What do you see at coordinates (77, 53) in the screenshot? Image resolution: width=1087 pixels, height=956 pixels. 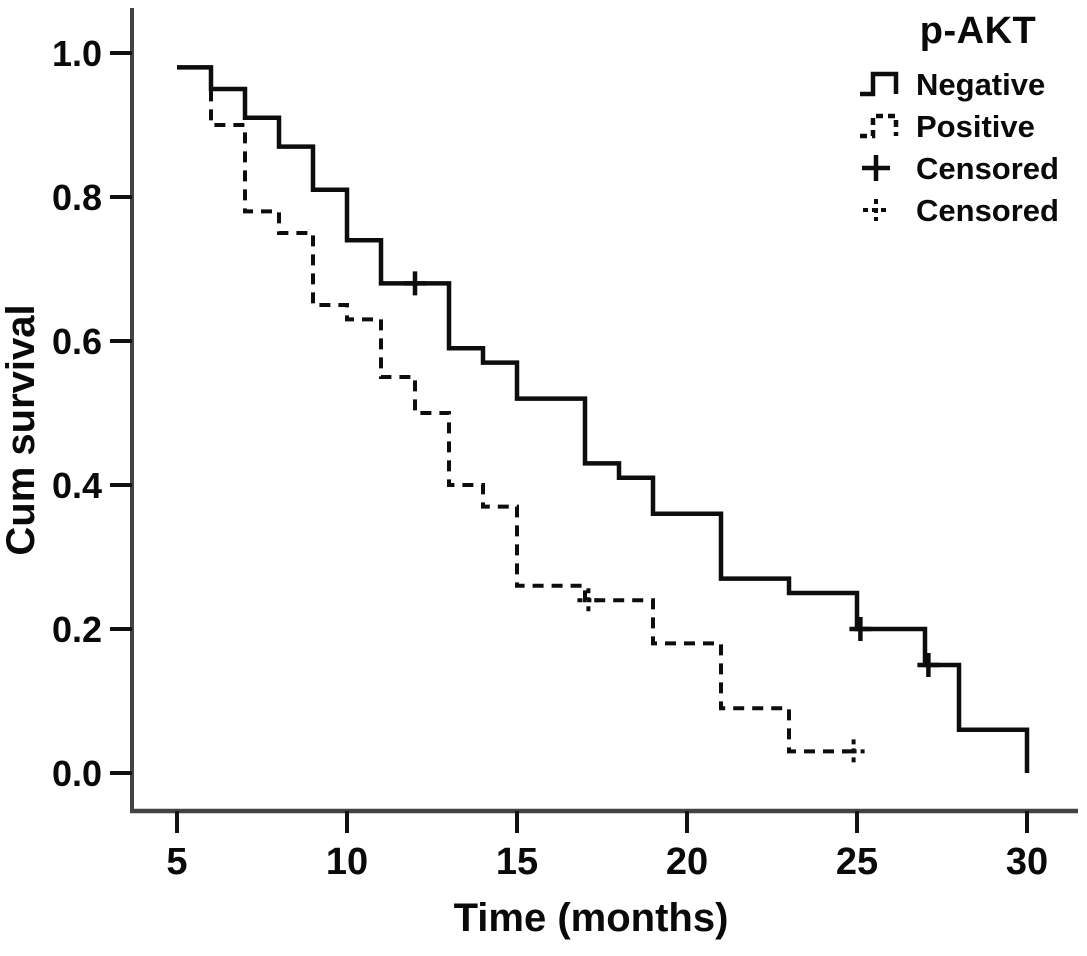 I see `y-tick-label: 1.0` at bounding box center [77, 53].